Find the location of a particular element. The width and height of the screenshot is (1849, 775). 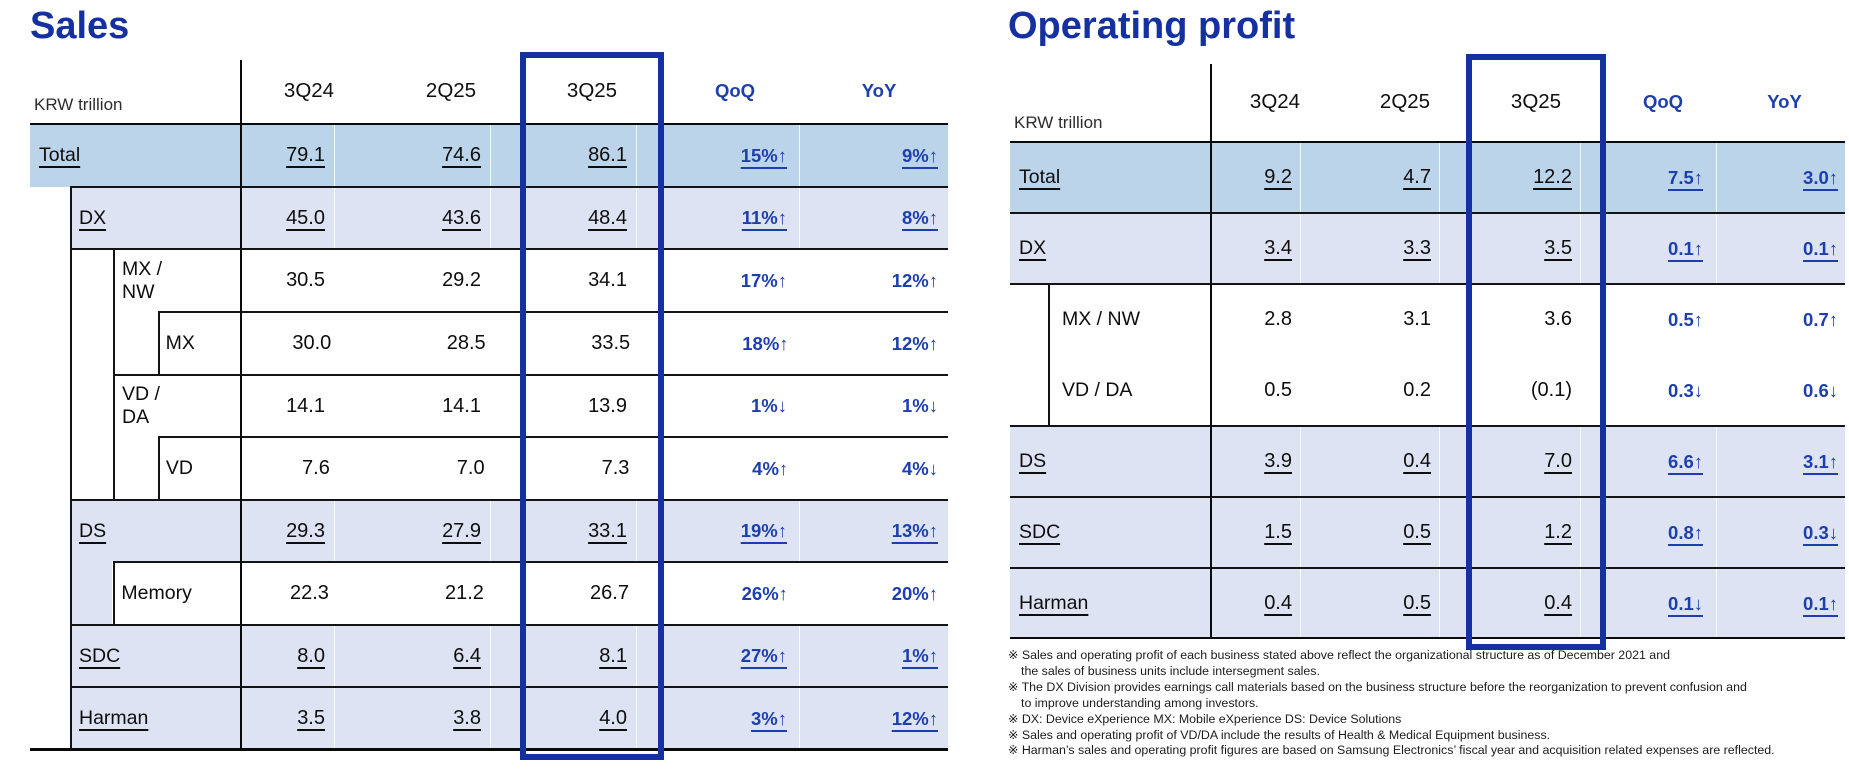

value-cell: 26.7 is located at coordinates (565, 593).